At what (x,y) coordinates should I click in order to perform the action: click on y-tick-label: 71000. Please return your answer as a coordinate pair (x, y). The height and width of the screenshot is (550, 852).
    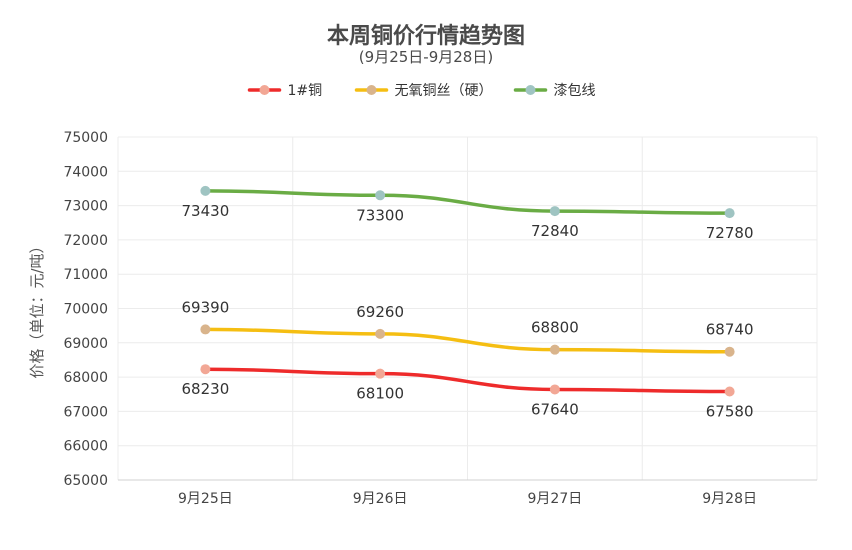
    Looking at the image, I should click on (85, 275).